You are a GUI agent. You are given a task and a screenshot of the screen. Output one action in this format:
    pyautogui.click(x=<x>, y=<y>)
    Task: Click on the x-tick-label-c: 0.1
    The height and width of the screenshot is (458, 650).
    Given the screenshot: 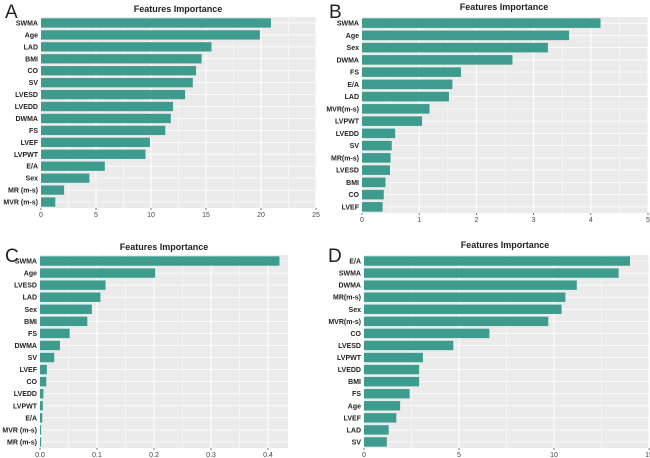 What is the action you would take?
    pyautogui.click(x=97, y=455)
    